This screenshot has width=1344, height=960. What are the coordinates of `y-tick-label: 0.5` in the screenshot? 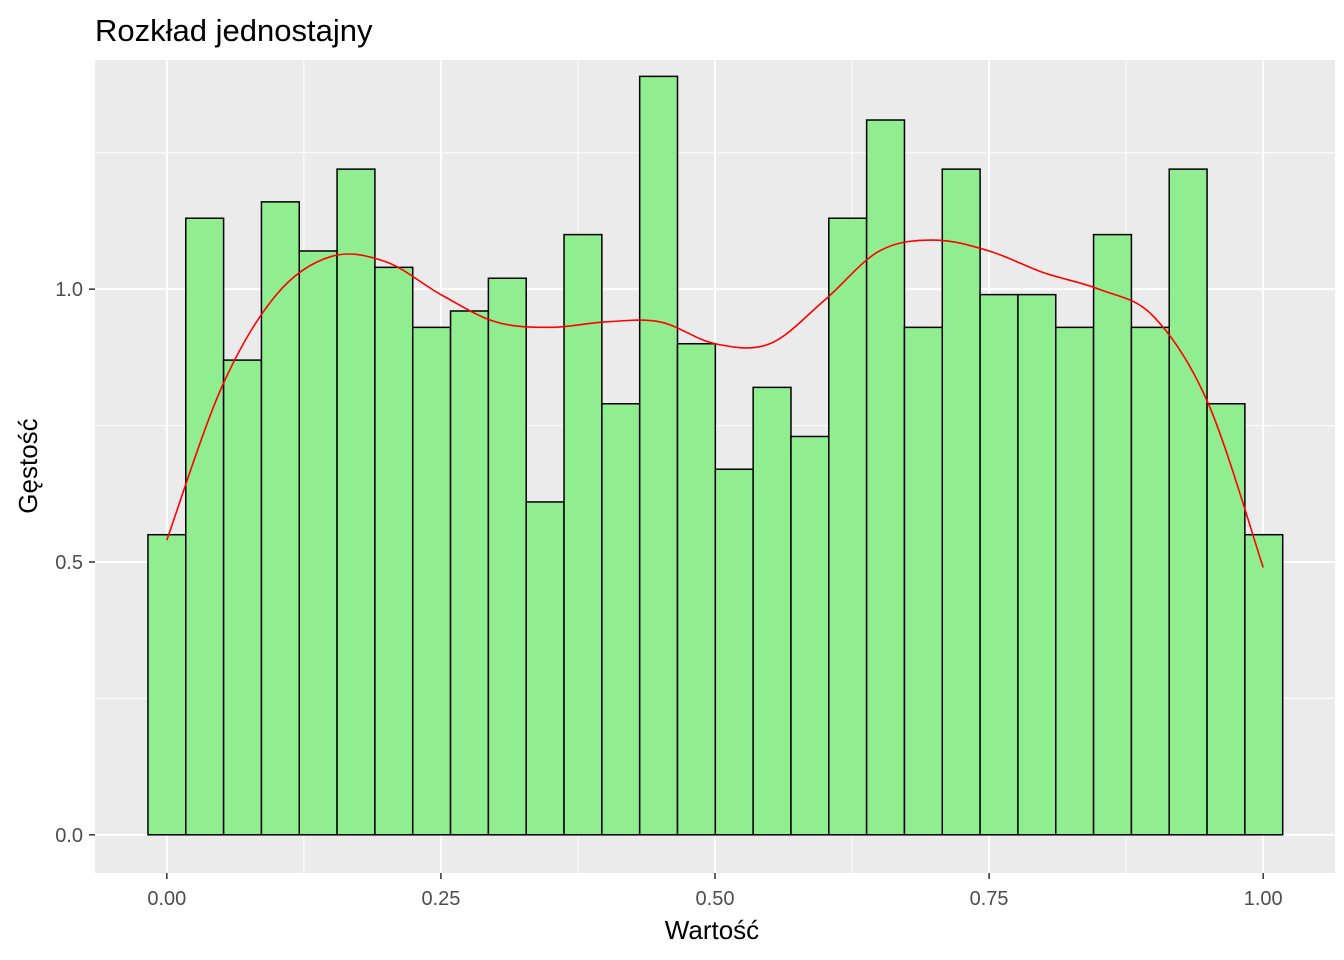 It's located at (69, 563).